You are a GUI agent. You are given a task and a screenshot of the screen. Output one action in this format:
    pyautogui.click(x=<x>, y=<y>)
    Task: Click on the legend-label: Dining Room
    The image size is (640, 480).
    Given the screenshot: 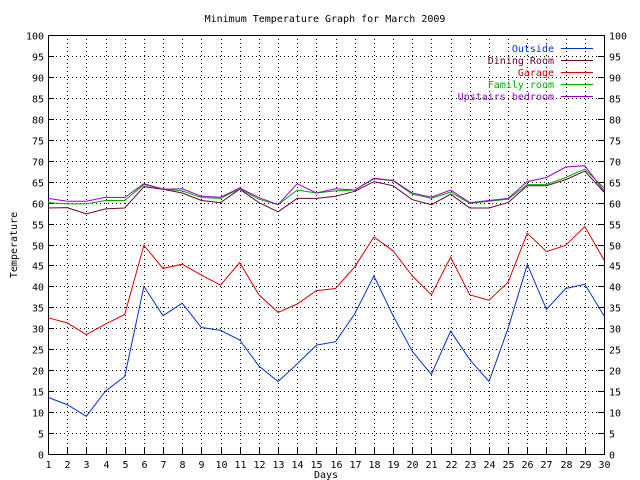 What is the action you would take?
    pyautogui.click(x=521, y=61)
    